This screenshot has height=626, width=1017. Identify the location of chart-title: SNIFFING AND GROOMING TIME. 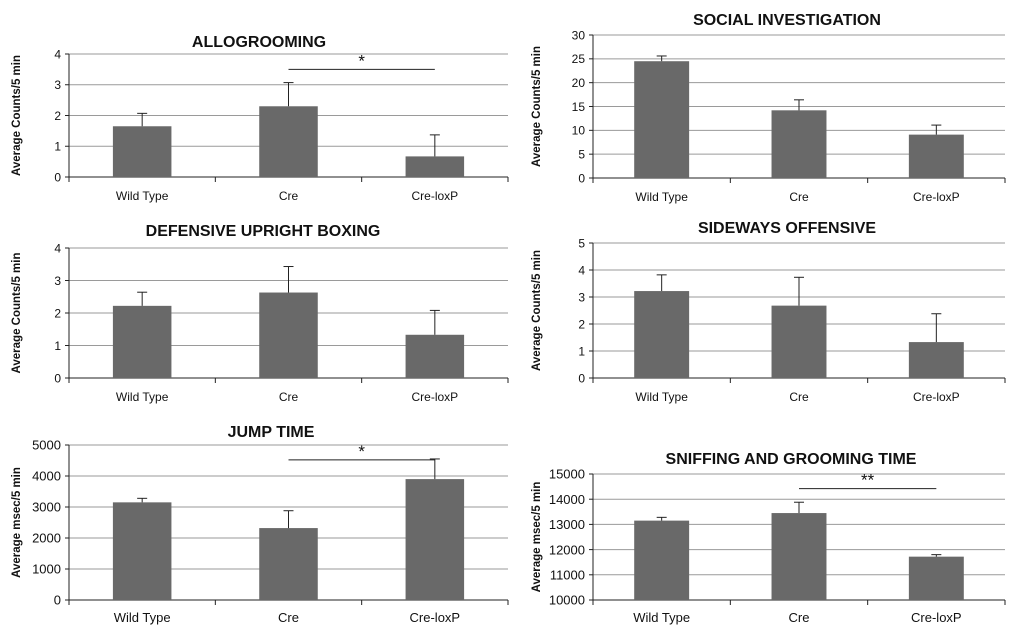
(791, 459).